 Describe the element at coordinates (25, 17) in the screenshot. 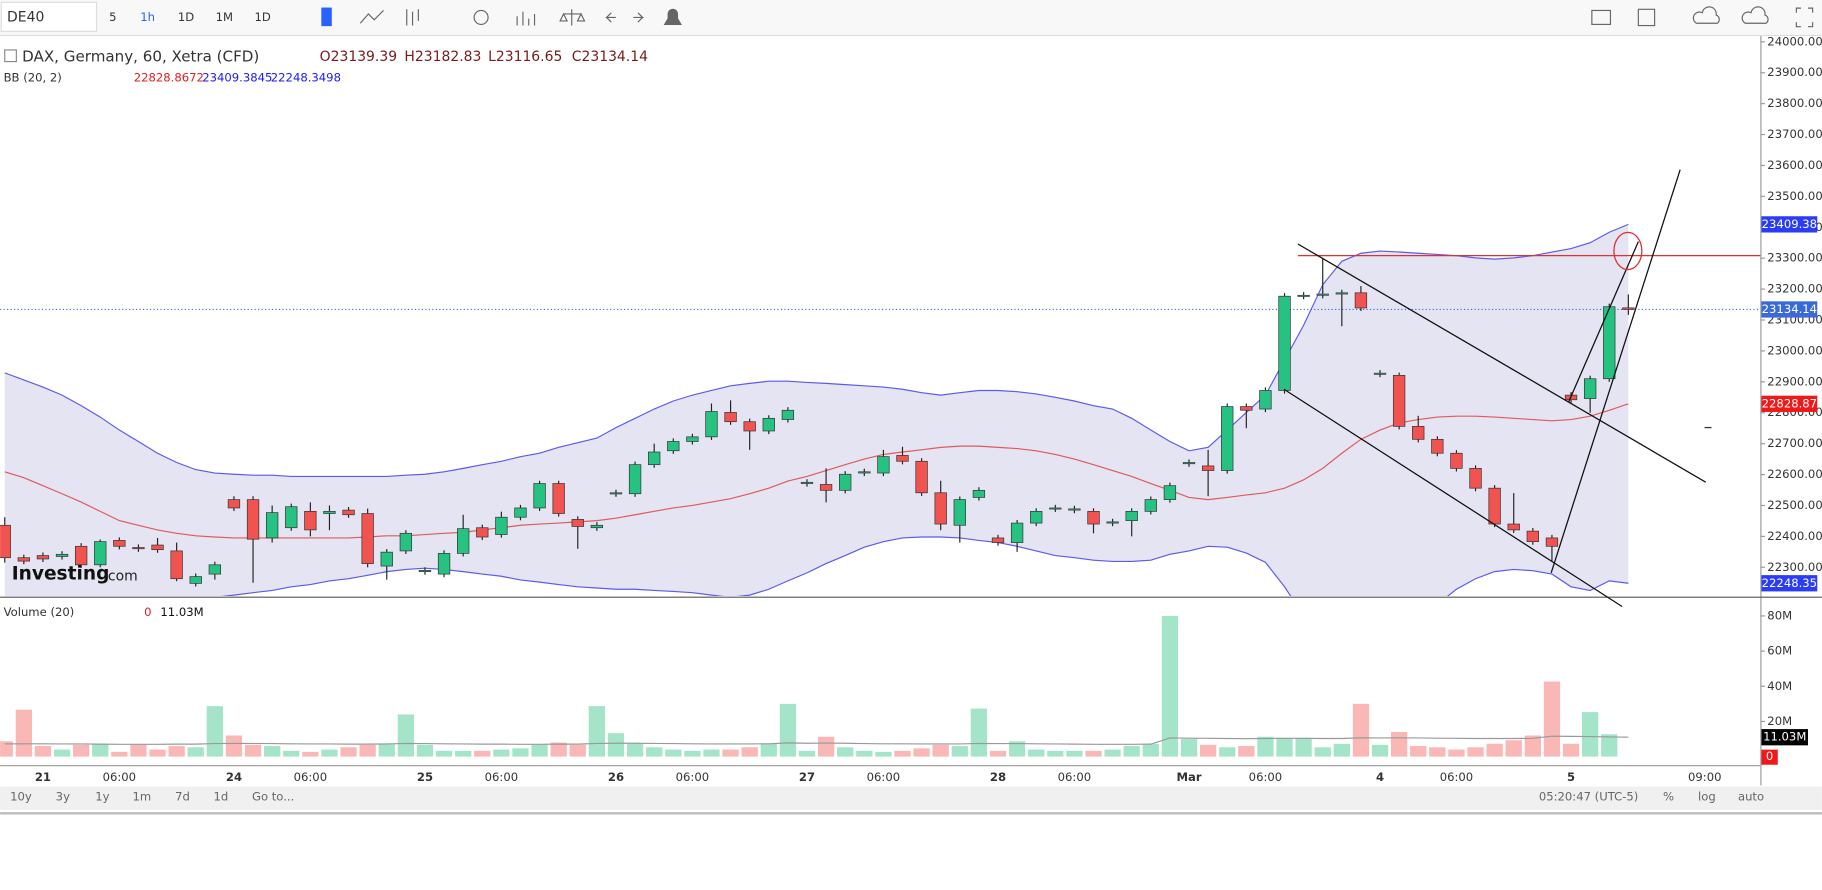

I see `symbol: DE40` at that location.